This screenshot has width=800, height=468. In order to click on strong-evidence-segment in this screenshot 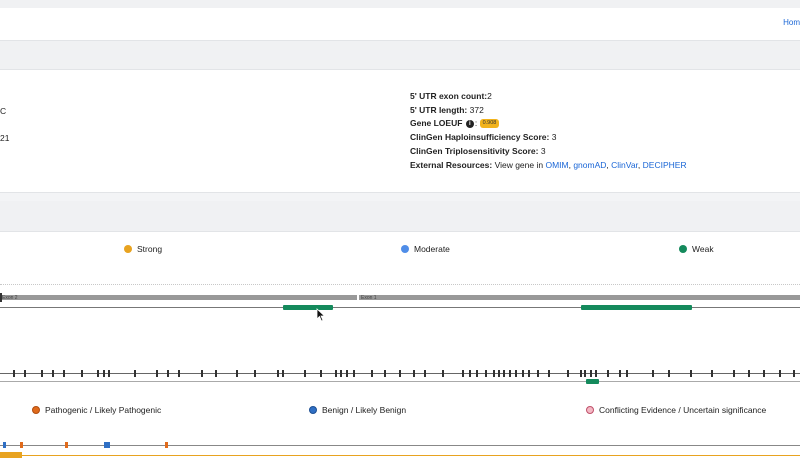, I will do `click(11, 455)`.